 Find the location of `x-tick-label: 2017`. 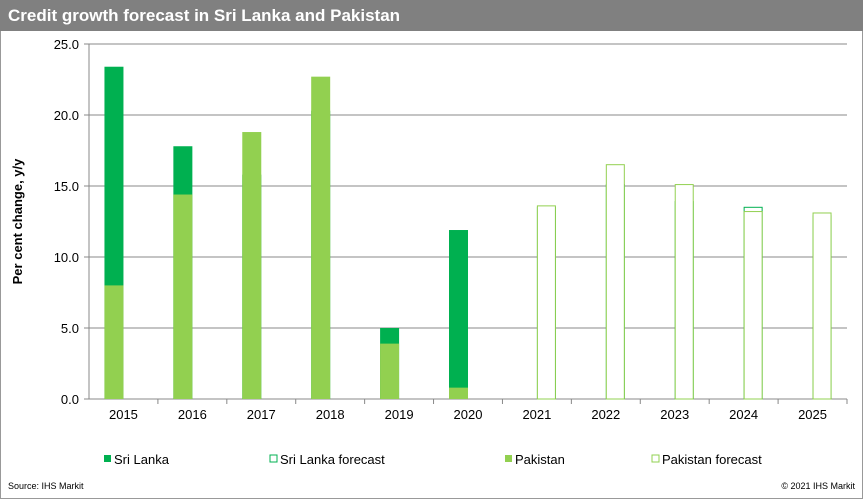

x-tick-label: 2017 is located at coordinates (261, 414).